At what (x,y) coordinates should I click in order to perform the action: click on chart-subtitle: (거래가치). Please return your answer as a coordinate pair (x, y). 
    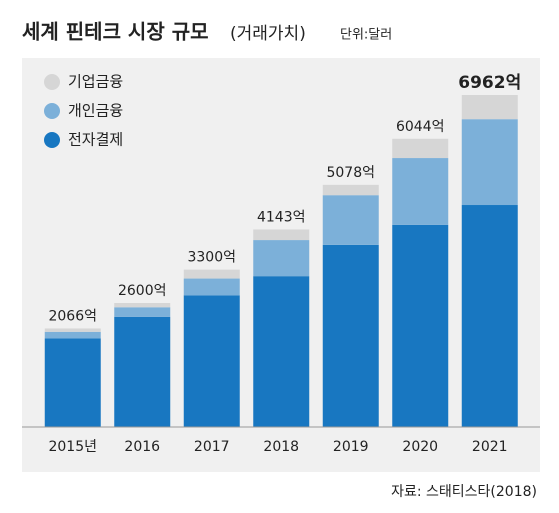
    Looking at the image, I should click on (268, 34).